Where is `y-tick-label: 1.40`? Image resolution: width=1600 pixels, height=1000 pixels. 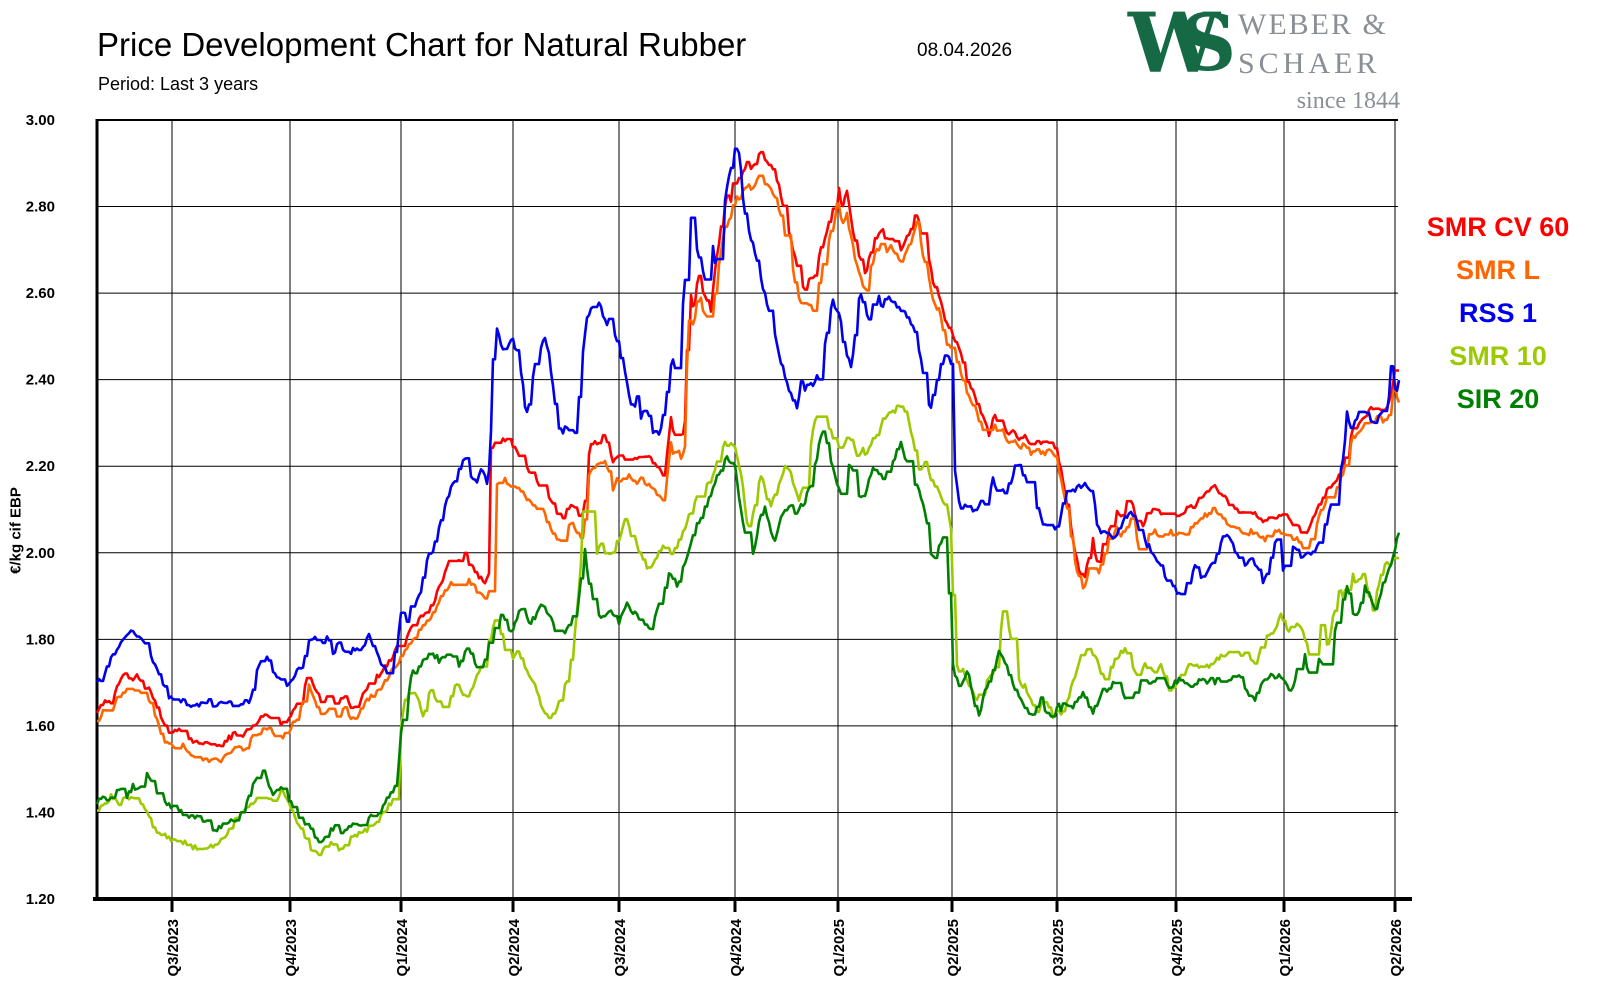
y-tick-label: 1.40 is located at coordinates (40, 812).